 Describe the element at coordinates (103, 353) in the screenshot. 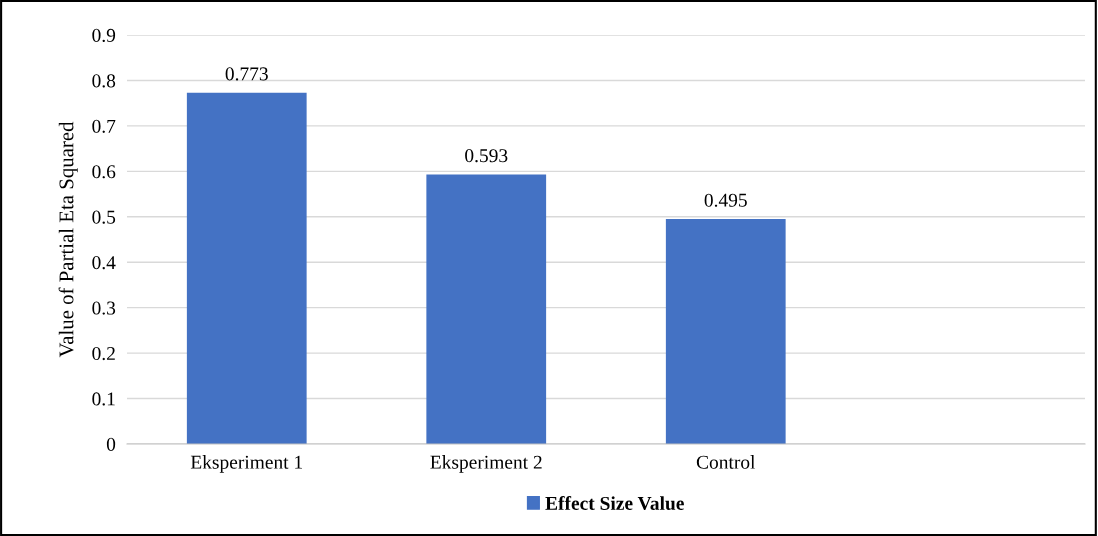

I see `y-tick-label: 0.2` at that location.